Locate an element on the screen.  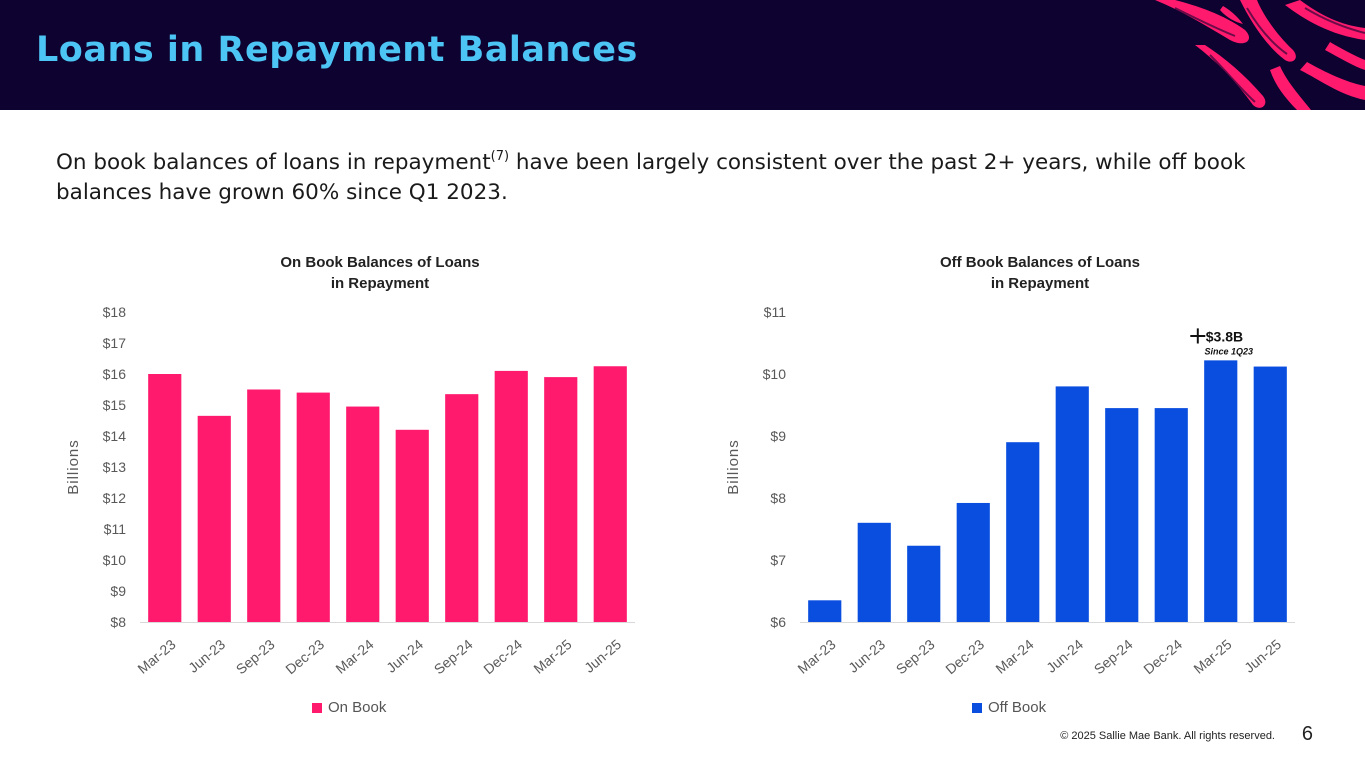
chart-title: Off Book Balances of Loans in Repayment is located at coordinates (1040, 273).